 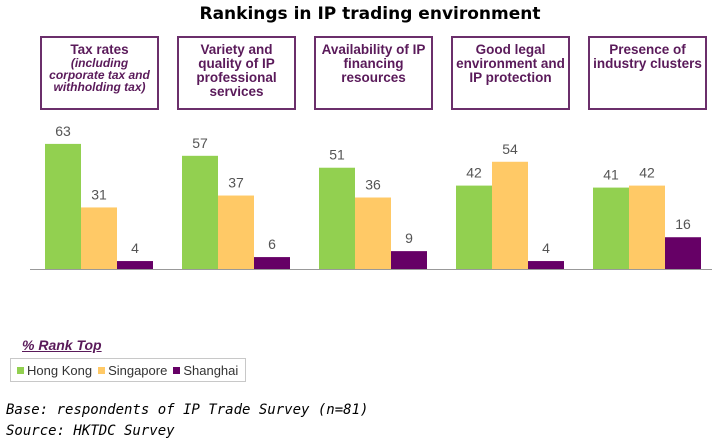 What do you see at coordinates (370, 14) in the screenshot?
I see `chart-title: Rankings in IP trading environment` at bounding box center [370, 14].